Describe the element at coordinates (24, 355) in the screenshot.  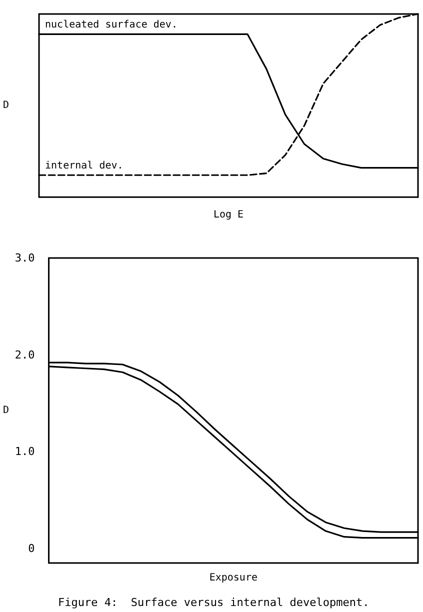
I see `y-tick-label: 2.0` at that location.